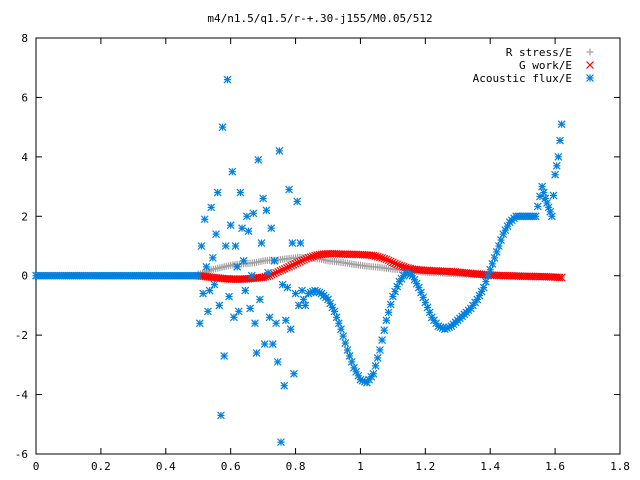 The width and height of the screenshot is (640, 480). What do you see at coordinates (620, 466) in the screenshot?
I see `x-tick-label: 1.8` at bounding box center [620, 466].